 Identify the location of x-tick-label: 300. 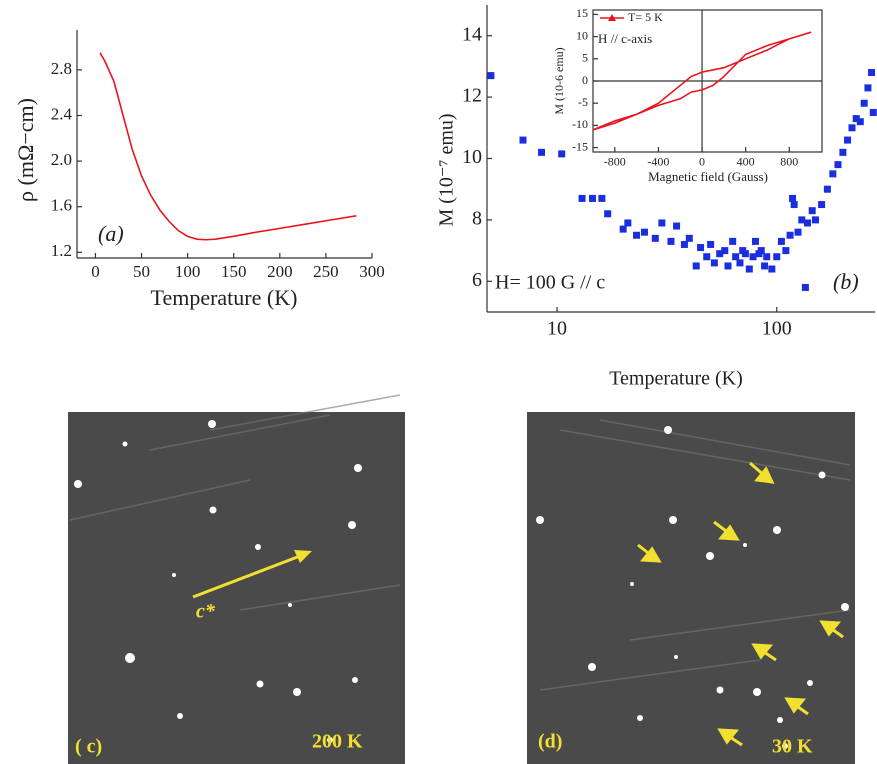
(372, 271).